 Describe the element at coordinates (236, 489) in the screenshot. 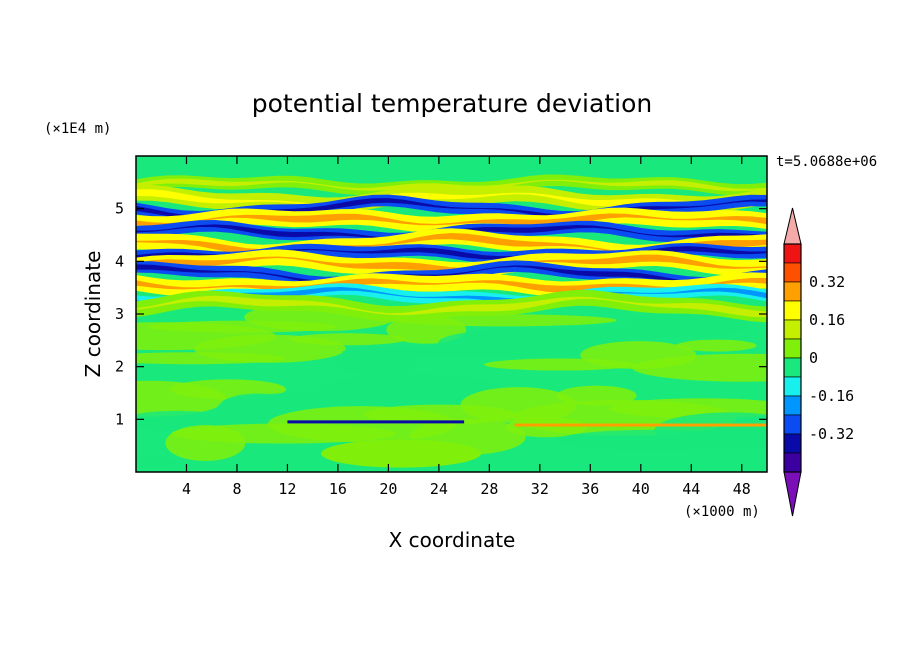

I see `x-tick-label: 8` at that location.